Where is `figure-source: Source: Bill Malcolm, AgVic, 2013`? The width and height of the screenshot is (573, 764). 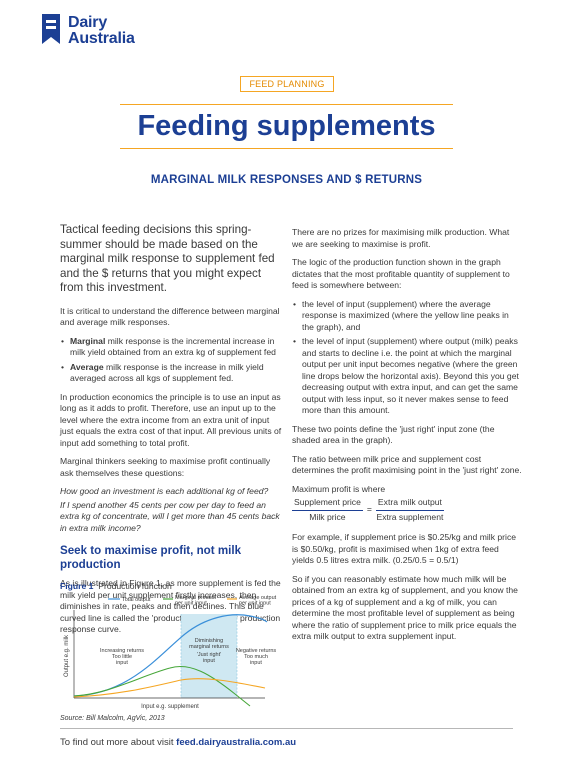
figure-source: Source: Bill Malcolm, AgVic, 2013 is located at coordinates (112, 718).